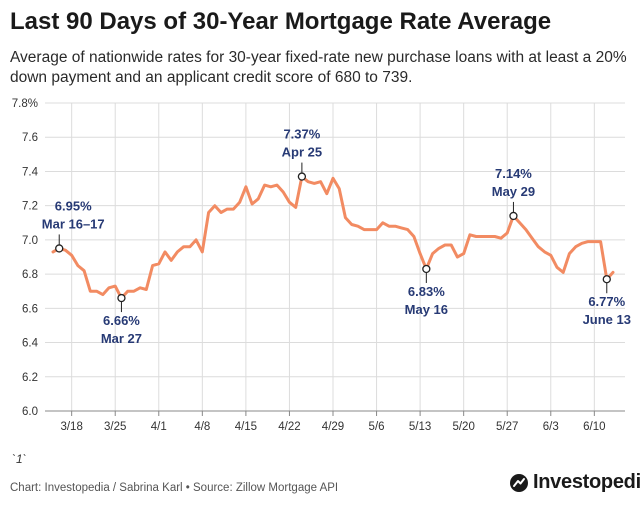  Describe the element at coordinates (594, 427) in the screenshot. I see `x-tick-label: 6/10` at that location.